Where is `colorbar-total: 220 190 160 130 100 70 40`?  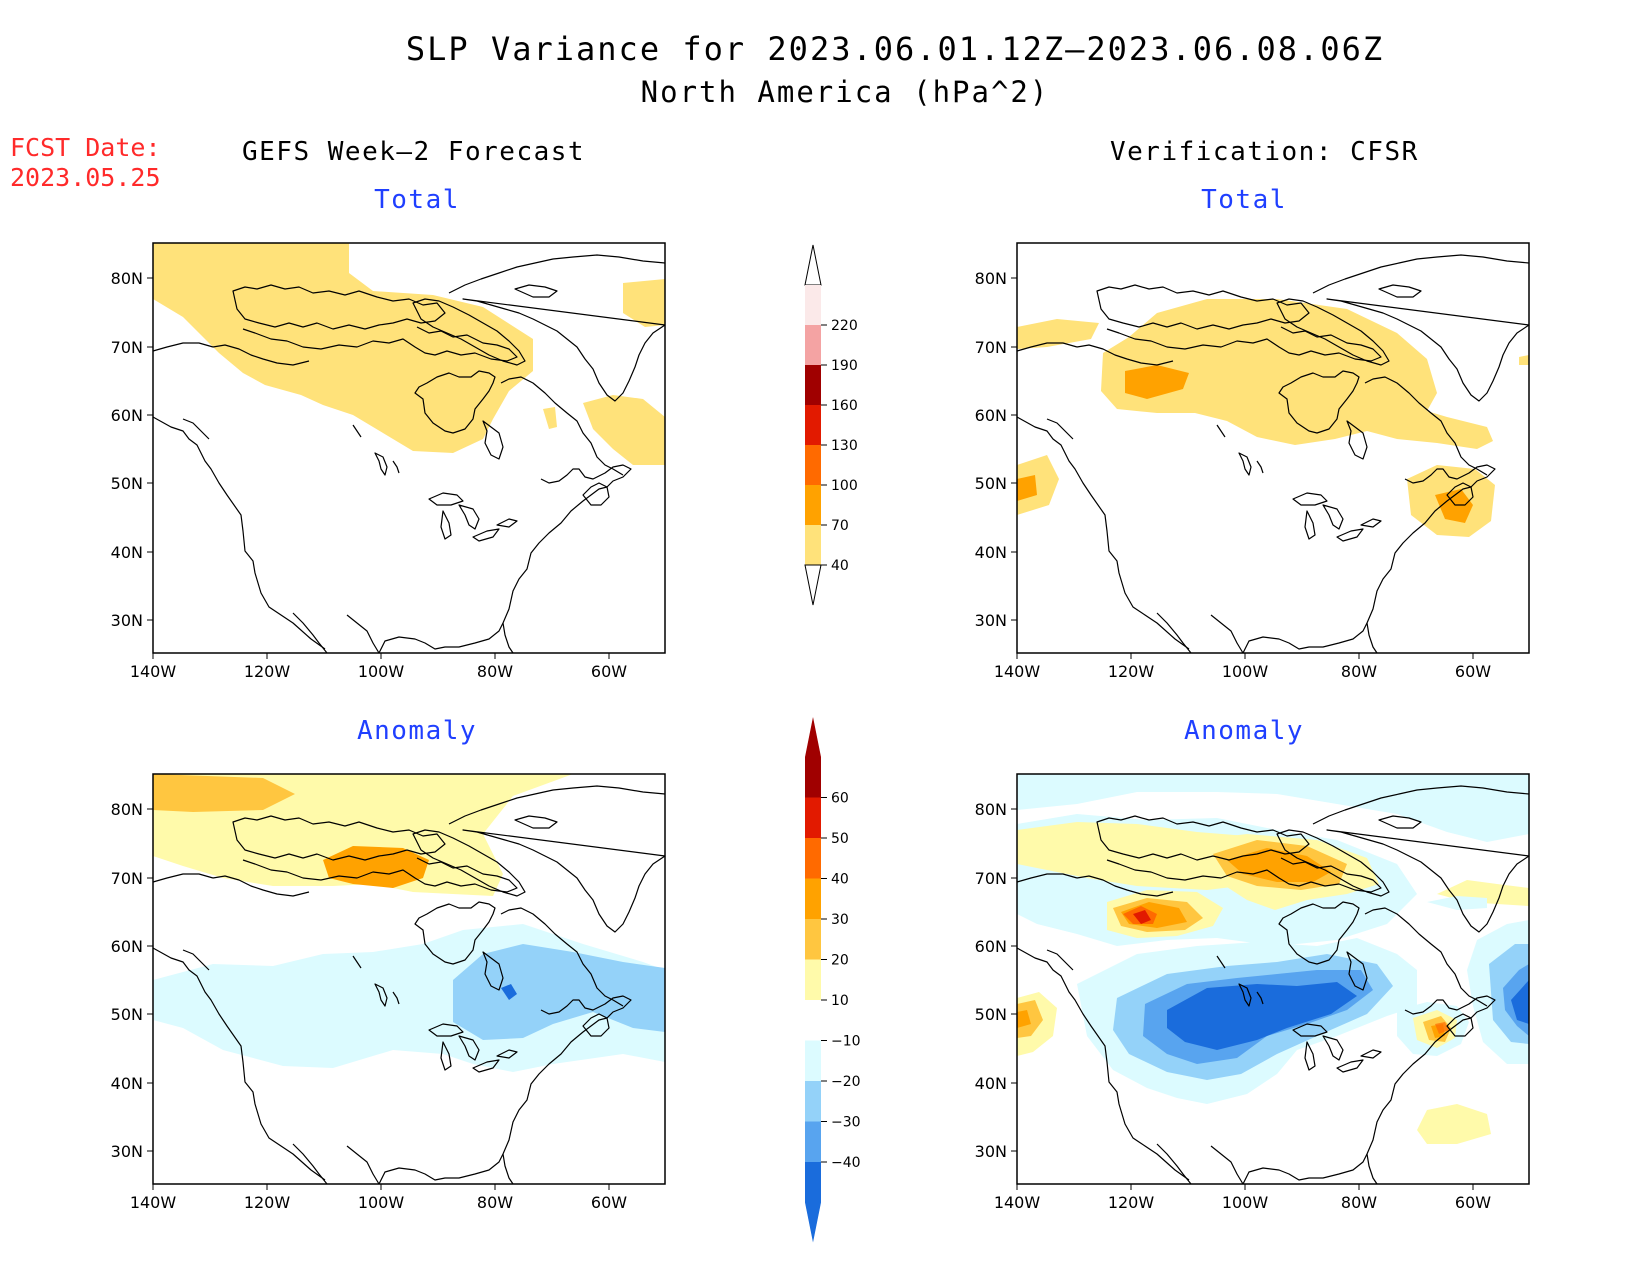
colorbar-total: 220 190 160 130 100 70 40 is located at coordinates (831, 425).